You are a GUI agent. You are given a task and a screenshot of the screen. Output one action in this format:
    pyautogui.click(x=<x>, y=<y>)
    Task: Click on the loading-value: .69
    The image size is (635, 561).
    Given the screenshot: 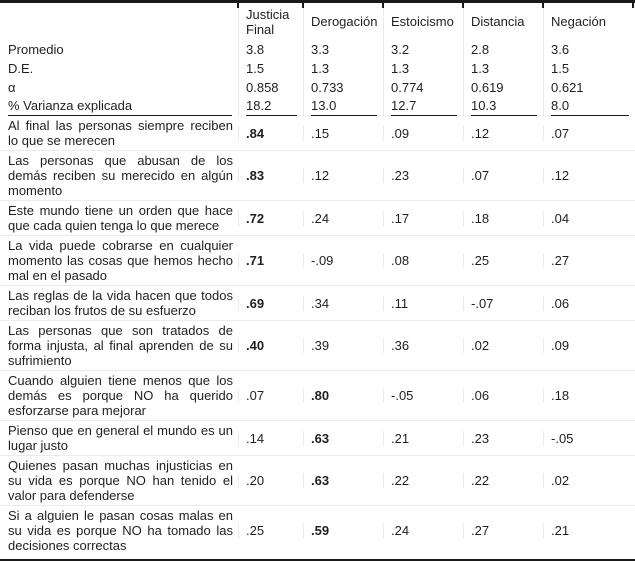 What is the action you would take?
    pyautogui.click(x=270, y=303)
    